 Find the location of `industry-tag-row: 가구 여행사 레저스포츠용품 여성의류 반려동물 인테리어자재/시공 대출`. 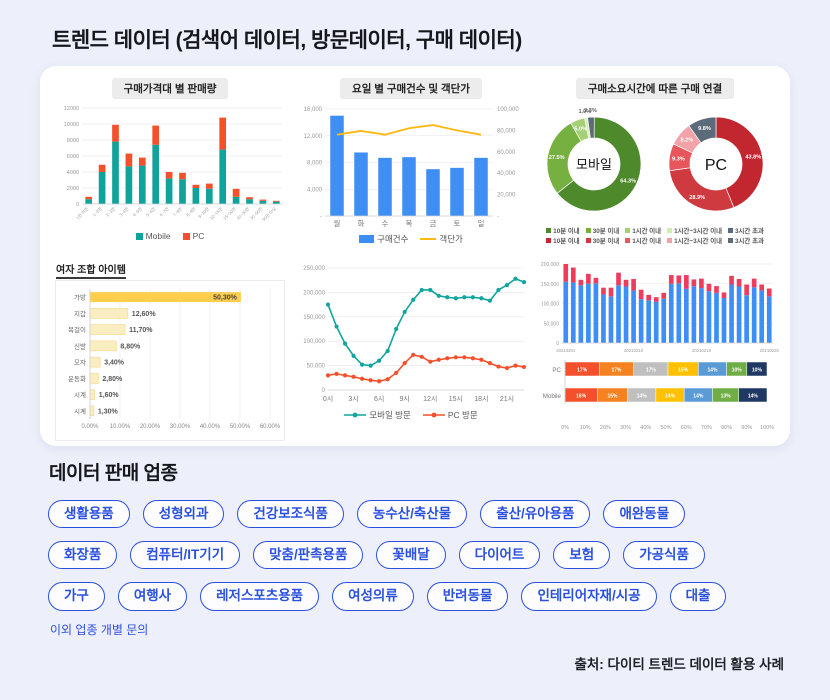

industry-tag-row: 가구 여행사 레저스포츠용품 여성의류 반려동물 인테리어자재/시공 대출 is located at coordinates (418, 596).